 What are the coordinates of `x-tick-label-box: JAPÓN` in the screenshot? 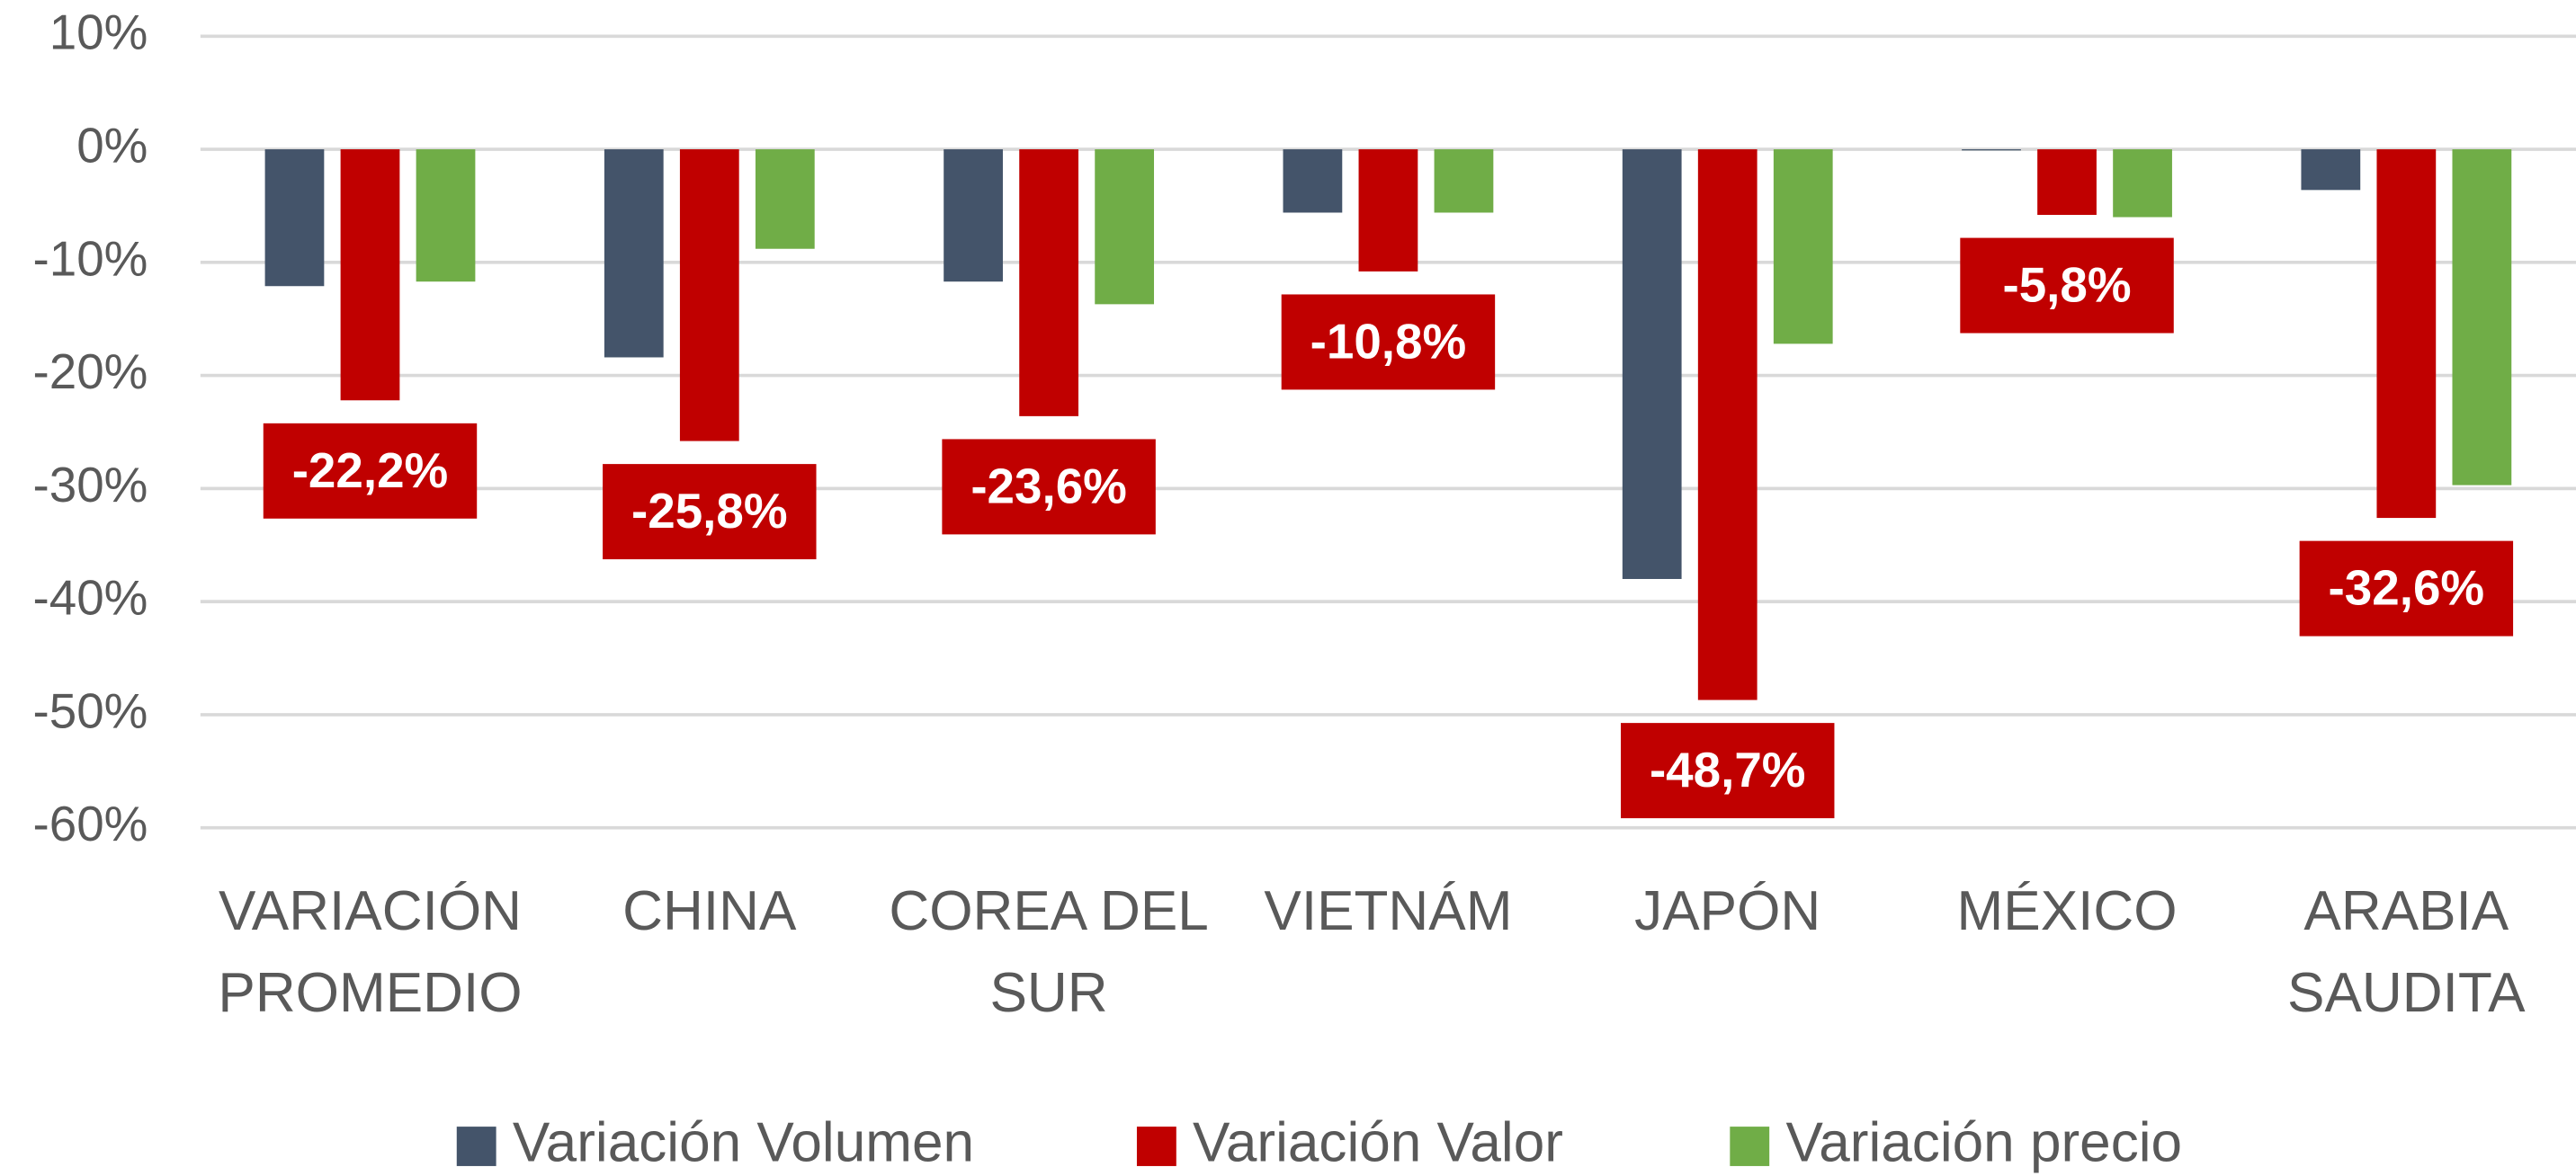 It's located at (1727, 911).